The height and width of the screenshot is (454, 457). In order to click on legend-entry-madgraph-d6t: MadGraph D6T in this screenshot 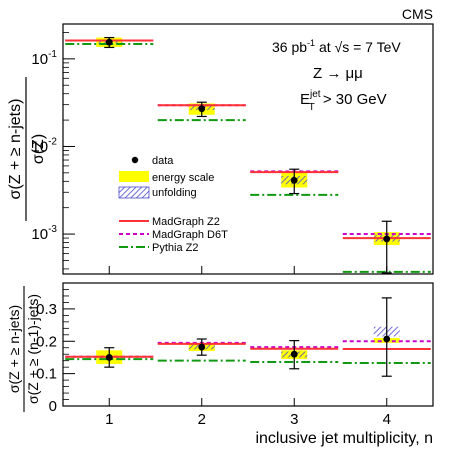, I will do `click(173, 235)`.